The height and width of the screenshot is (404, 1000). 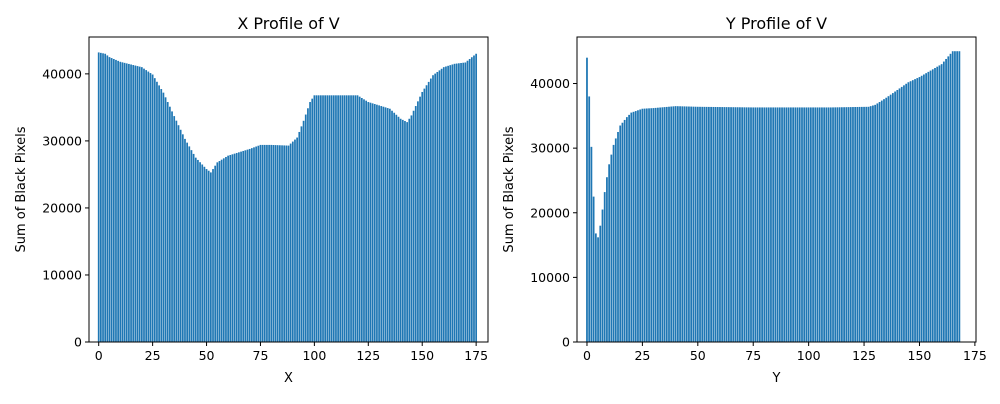 What do you see at coordinates (698, 355) in the screenshot?
I see `x-tick-label: 50` at bounding box center [698, 355].